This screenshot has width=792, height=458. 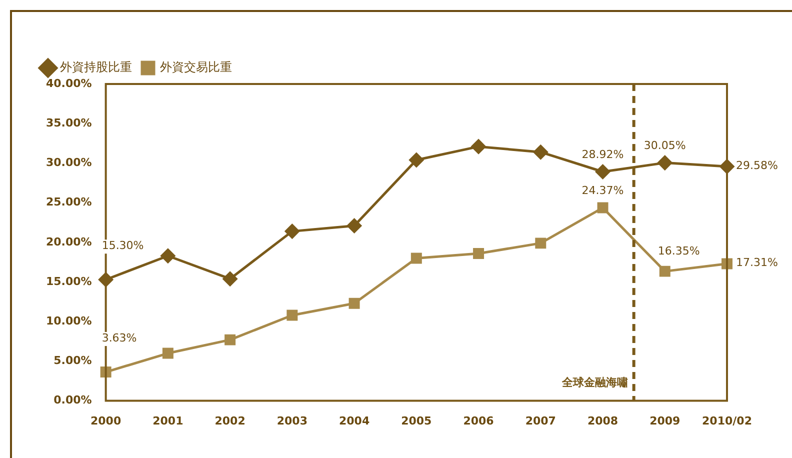 What do you see at coordinates (757, 165) in the screenshot?
I see `data-label: 29.58%` at bounding box center [757, 165].